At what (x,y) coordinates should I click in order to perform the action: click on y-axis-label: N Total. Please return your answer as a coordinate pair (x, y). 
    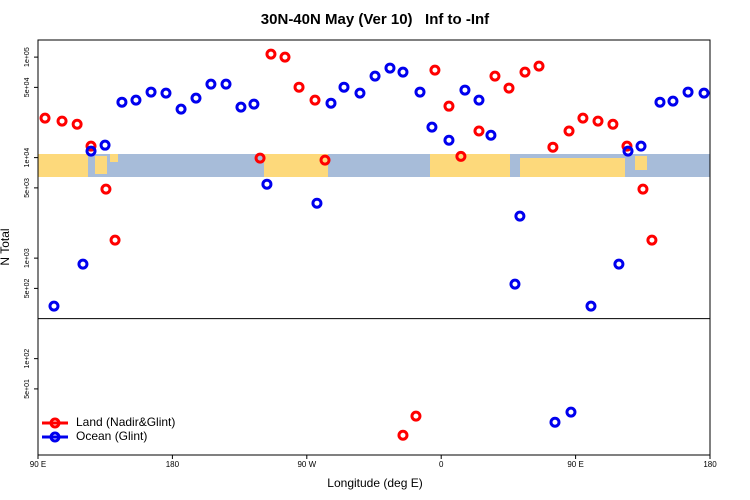
    Looking at the image, I should click on (6, 246).